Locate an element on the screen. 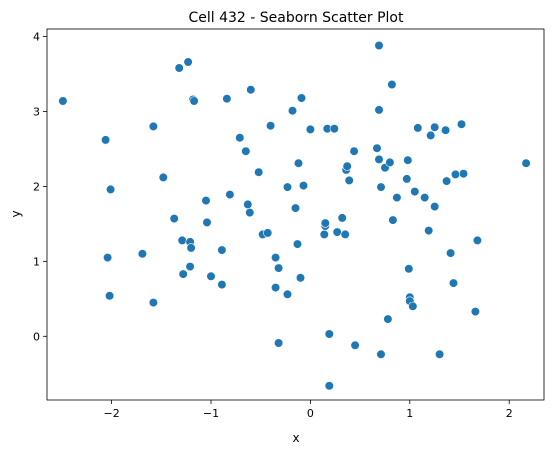 The image size is (554, 455). chart-title: Cell 432 - Seaborn Scatter Plot is located at coordinates (296, 18).